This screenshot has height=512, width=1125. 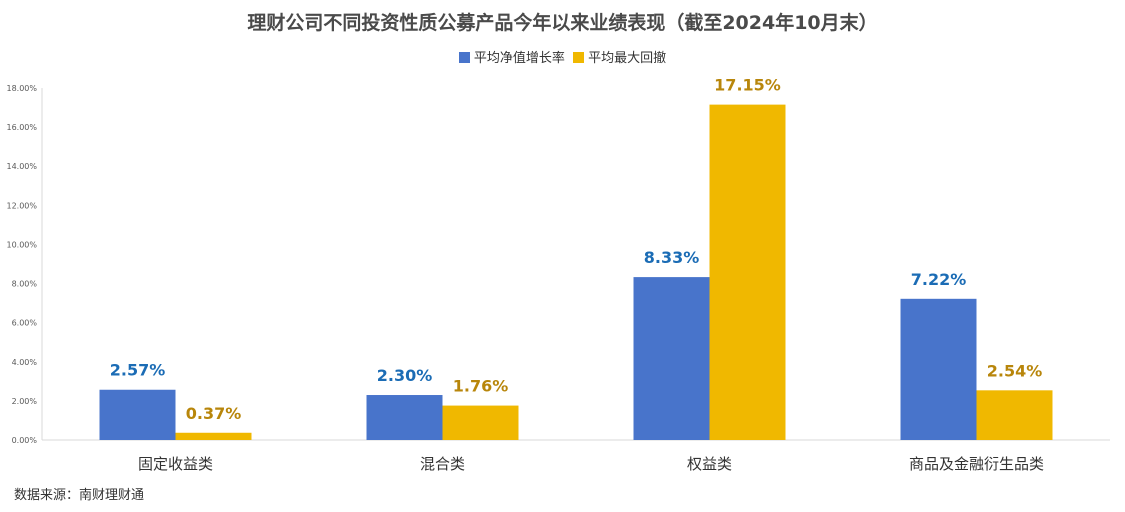 I want to click on y-tick-label: 14.00%, so click(x=21, y=166).